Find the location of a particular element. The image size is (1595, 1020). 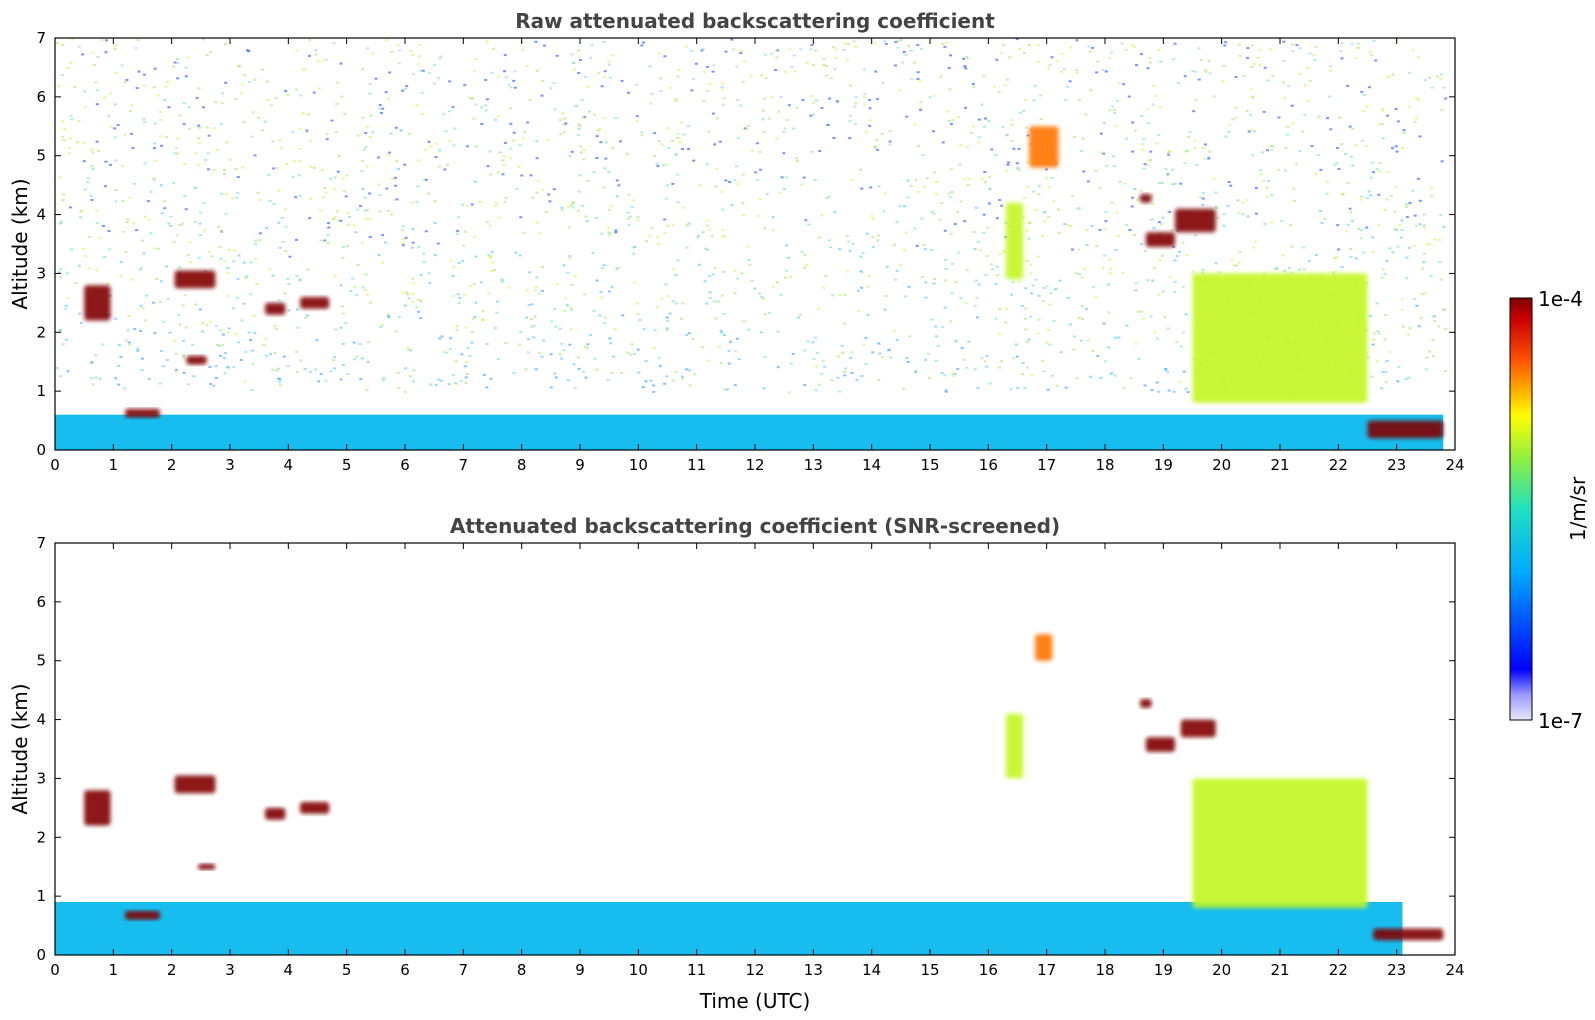

x-tick-label: 11 is located at coordinates (696, 465).